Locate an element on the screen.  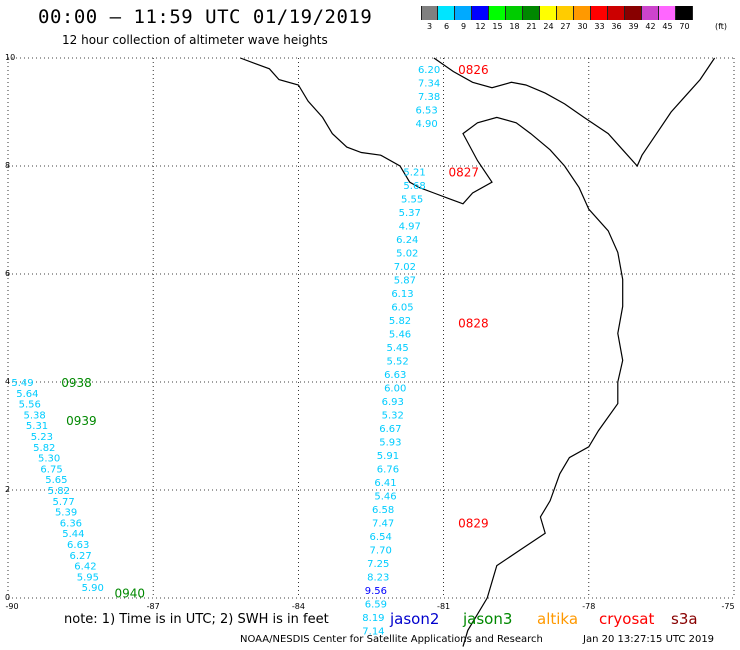
wave-height-label-1-4: 5.31 is located at coordinates (37, 426).